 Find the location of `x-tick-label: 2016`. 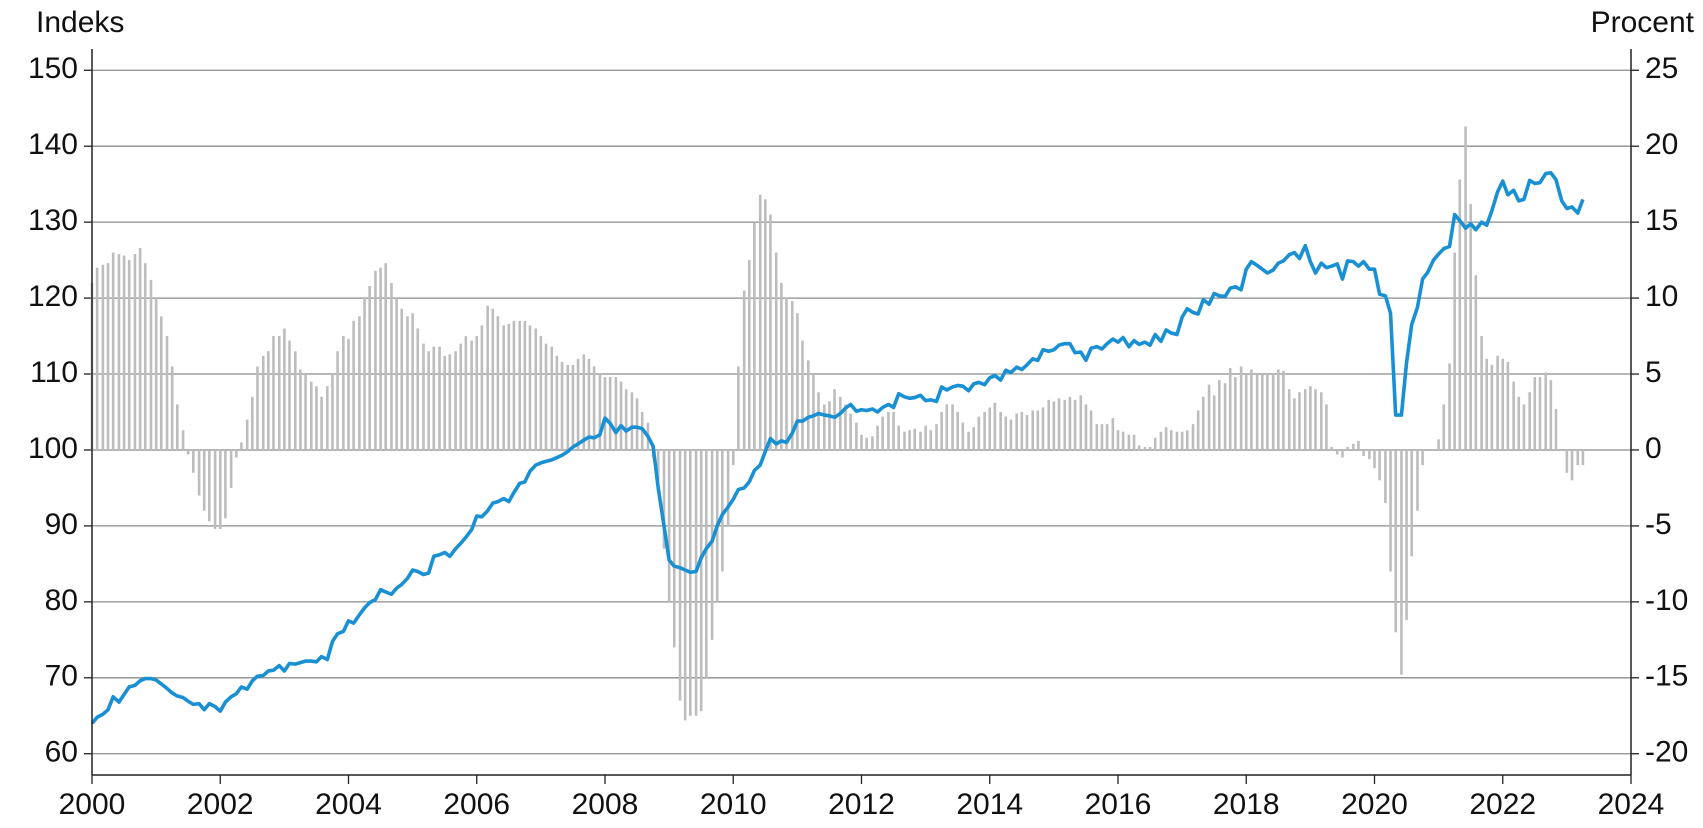

x-tick-label: 2016 is located at coordinates (1118, 804).